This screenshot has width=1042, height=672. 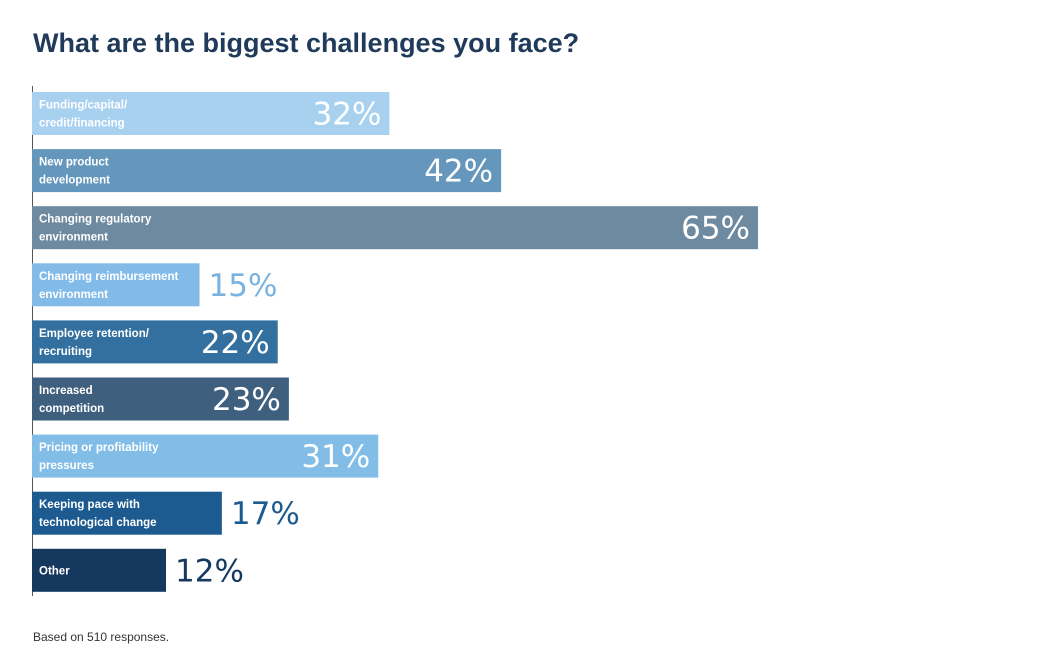 What do you see at coordinates (65, 352) in the screenshot?
I see `bar-label-4-1: recruiting` at bounding box center [65, 352].